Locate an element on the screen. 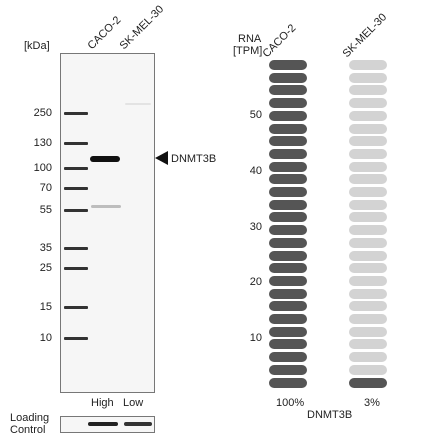  kda-label: [kDa] is located at coordinates (37, 46).